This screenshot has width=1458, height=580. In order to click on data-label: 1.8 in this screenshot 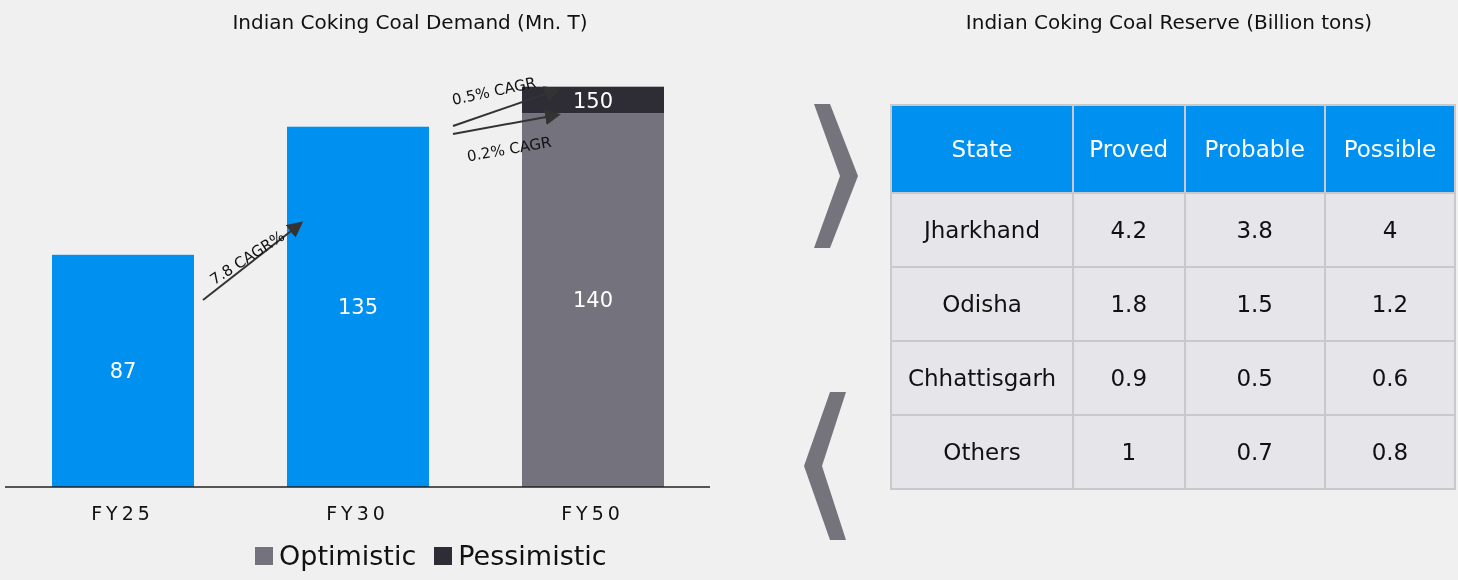, I will do `click(1129, 304)`.